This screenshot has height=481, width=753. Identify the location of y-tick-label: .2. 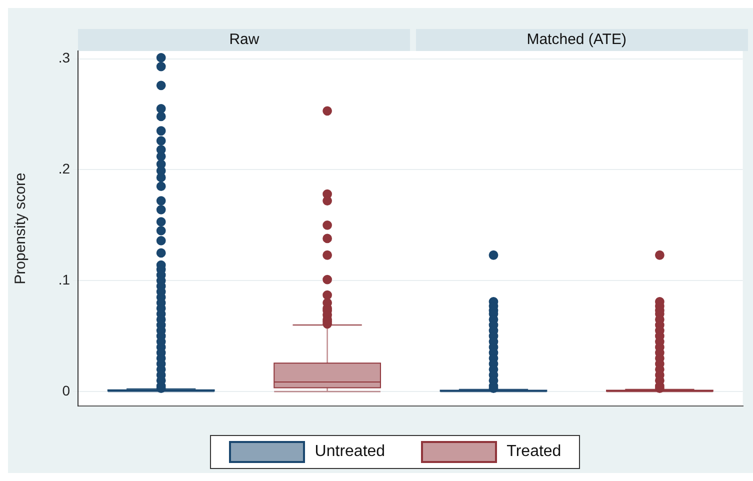
(64, 168).